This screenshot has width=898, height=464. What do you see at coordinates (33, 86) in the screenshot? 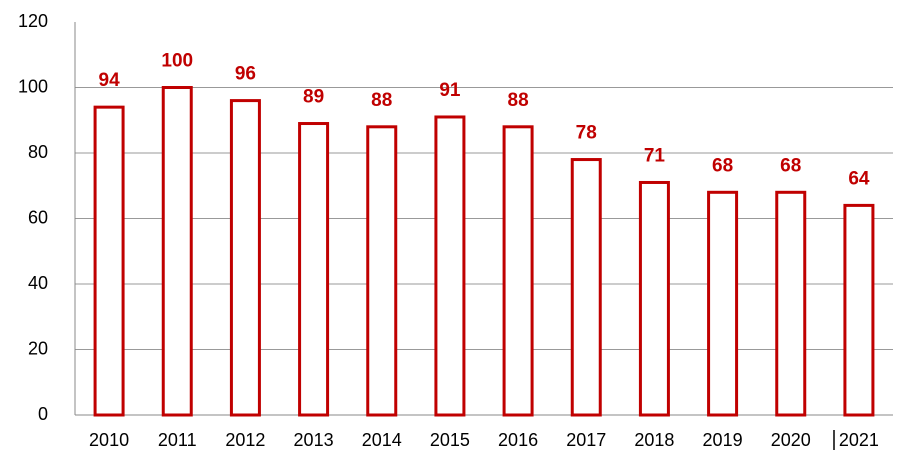
I see `y-tick-label: 100` at bounding box center [33, 86].